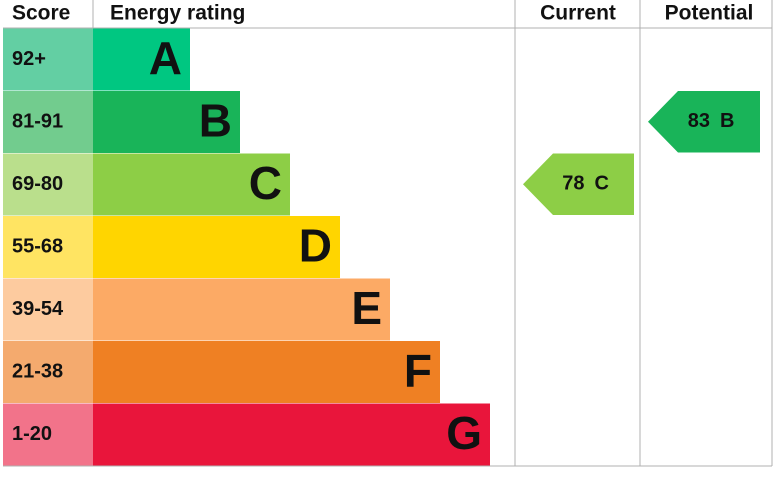 This screenshot has width=779, height=486. I want to click on score-label: 55-68, so click(37, 247).